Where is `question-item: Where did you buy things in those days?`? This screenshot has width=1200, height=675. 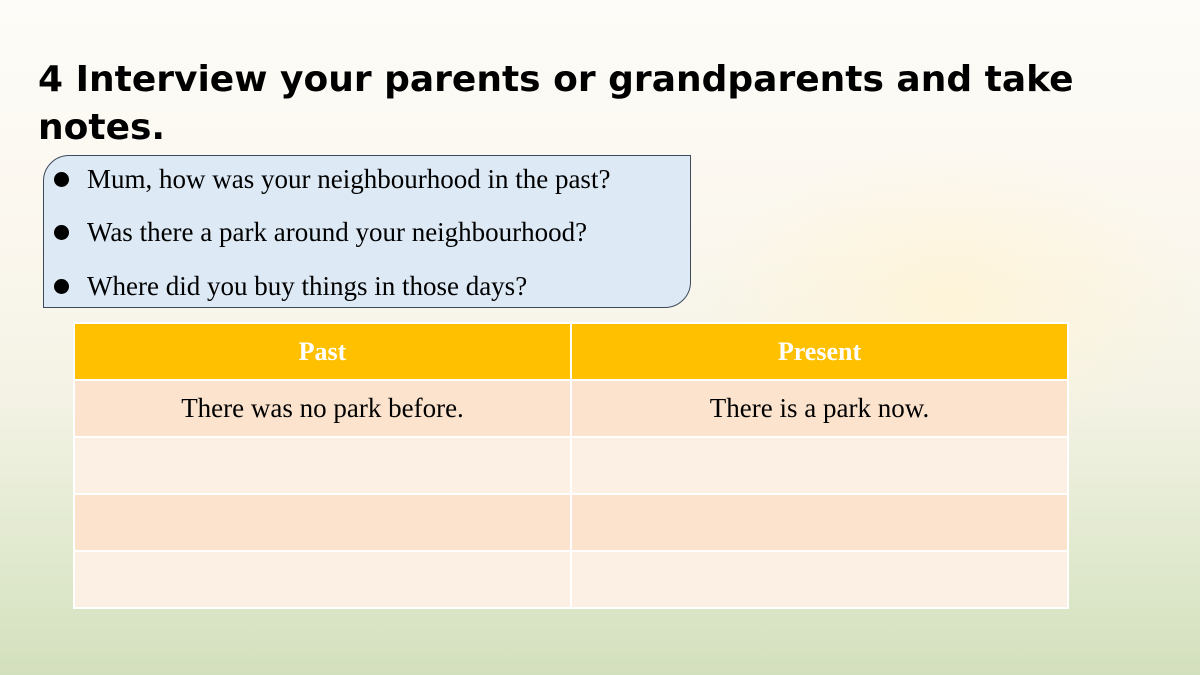
question-item: Where did you buy things in those days? is located at coordinates (290, 286).